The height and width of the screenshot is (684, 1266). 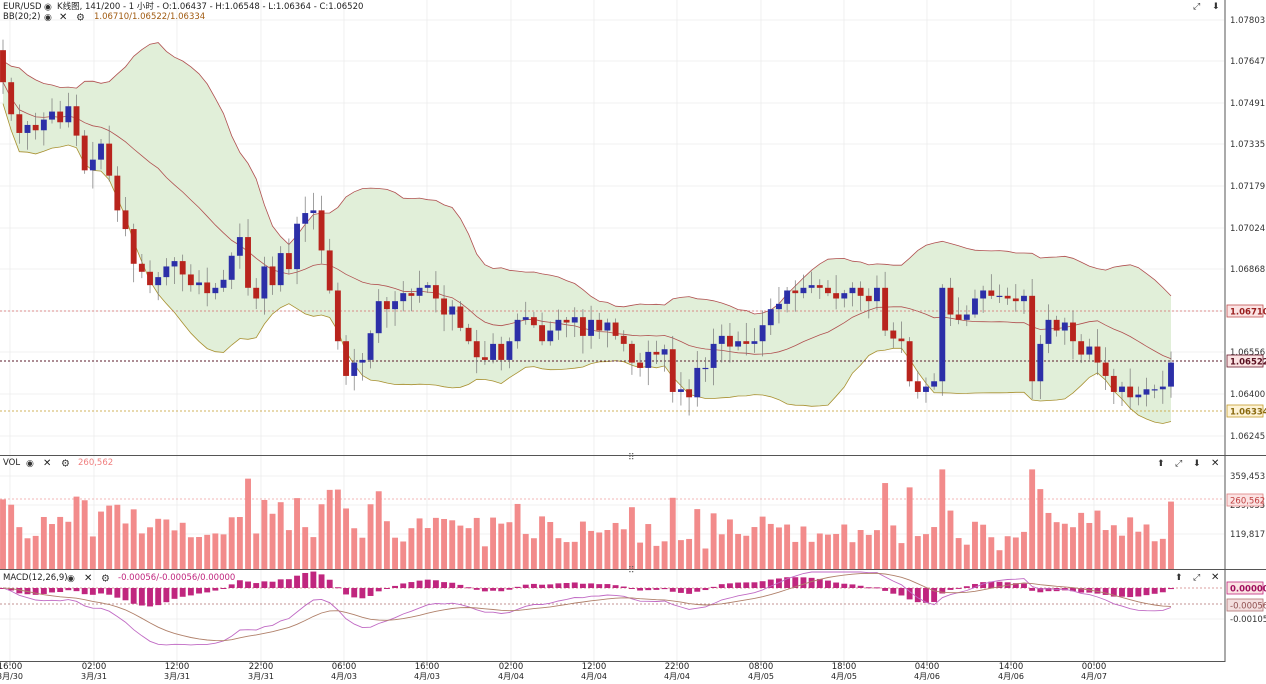 What do you see at coordinates (1248, 313) in the screenshot?
I see `svg-text: 1.06710` at bounding box center [1248, 313].